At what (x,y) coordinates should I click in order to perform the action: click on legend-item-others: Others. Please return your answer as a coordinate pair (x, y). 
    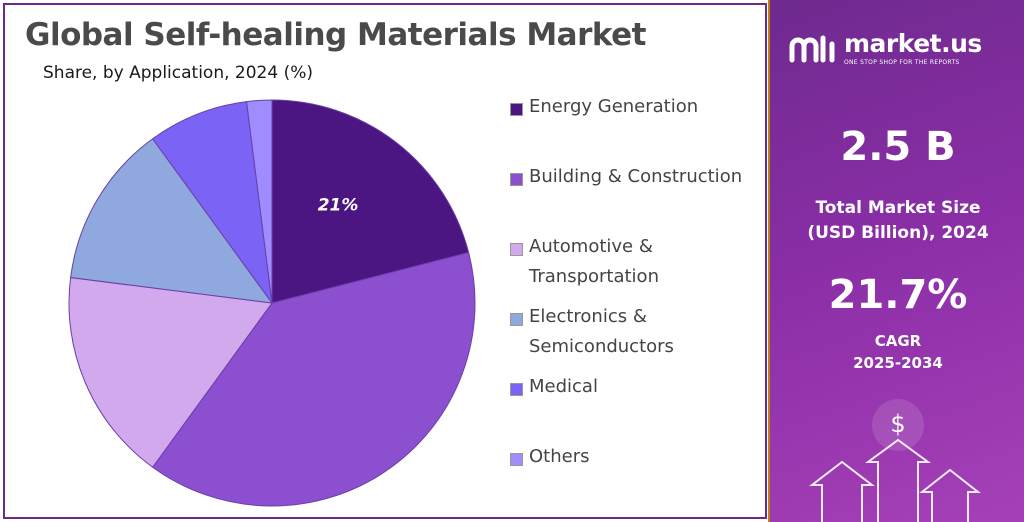
    Looking at the image, I should click on (550, 459).